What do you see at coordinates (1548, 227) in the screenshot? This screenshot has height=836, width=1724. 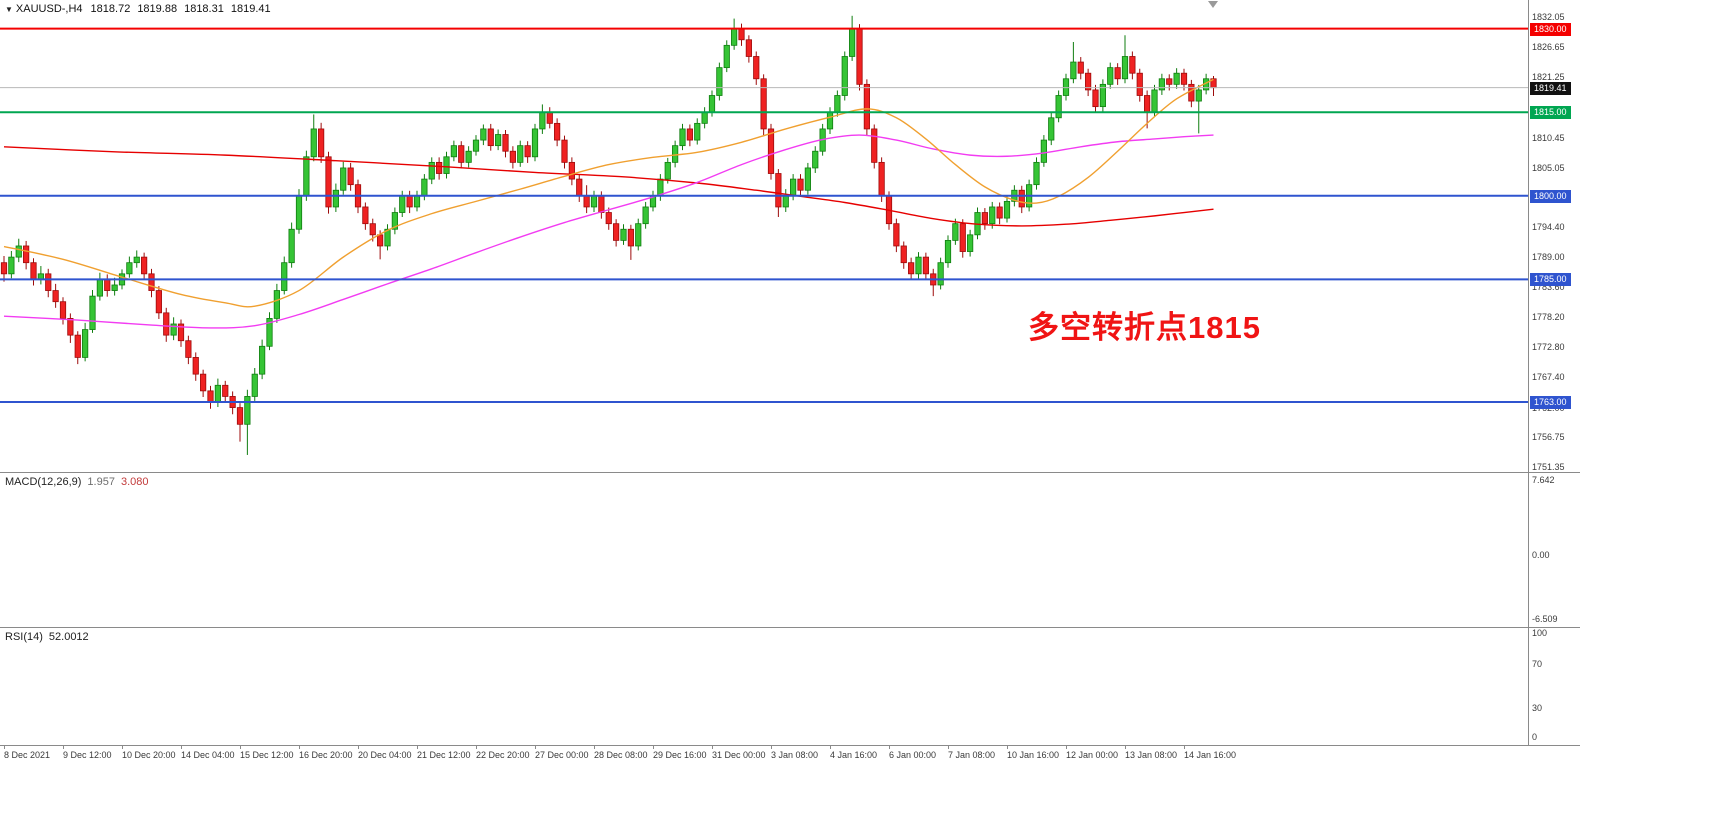 I see `price-tick-label: 1794.40` at bounding box center [1548, 227].